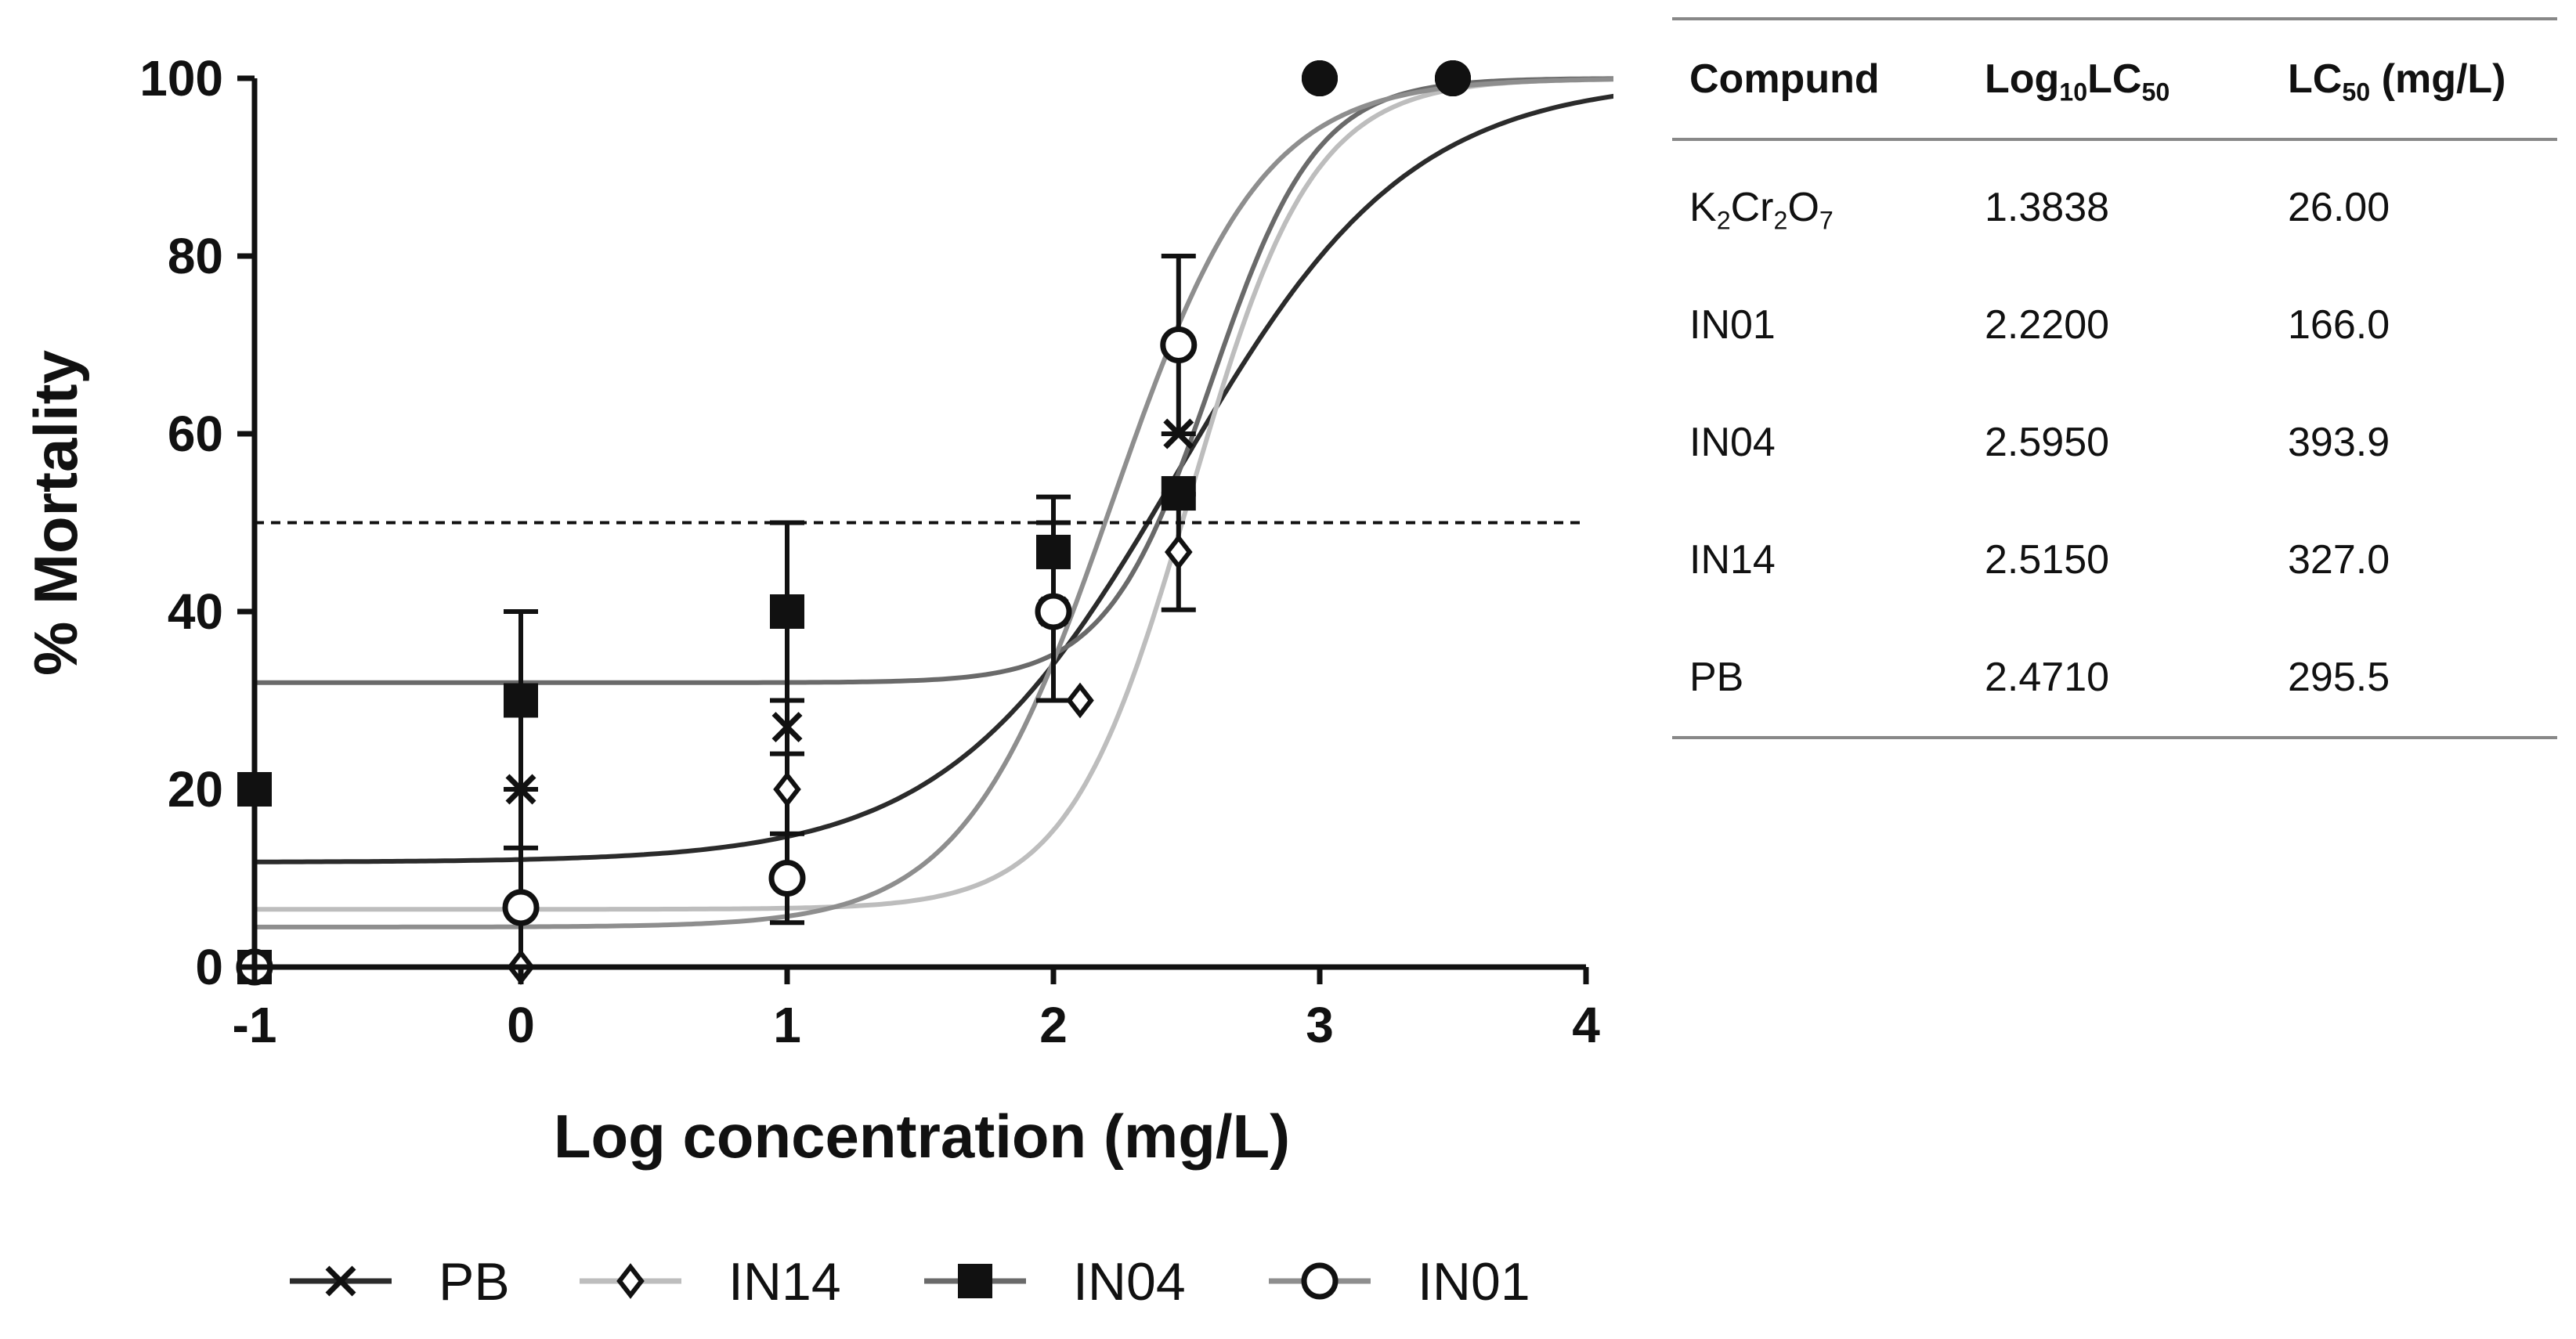  I want to click on cell-compound: IN14, so click(1732, 560).